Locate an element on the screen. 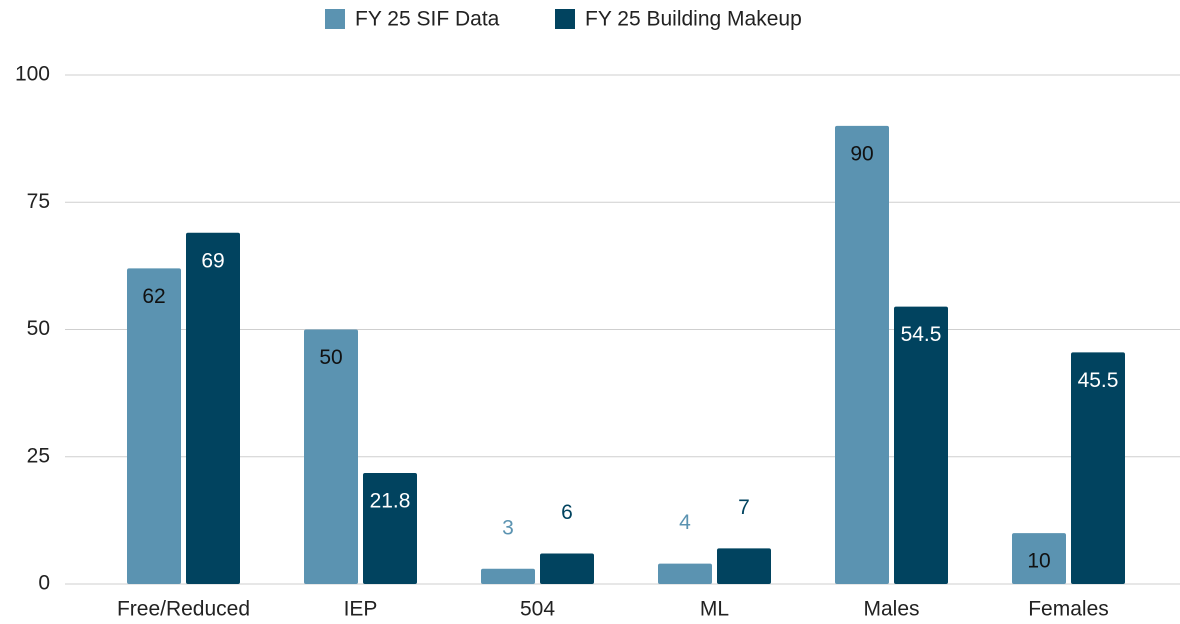 The height and width of the screenshot is (624, 1180). data-label: 4 is located at coordinates (685, 522).